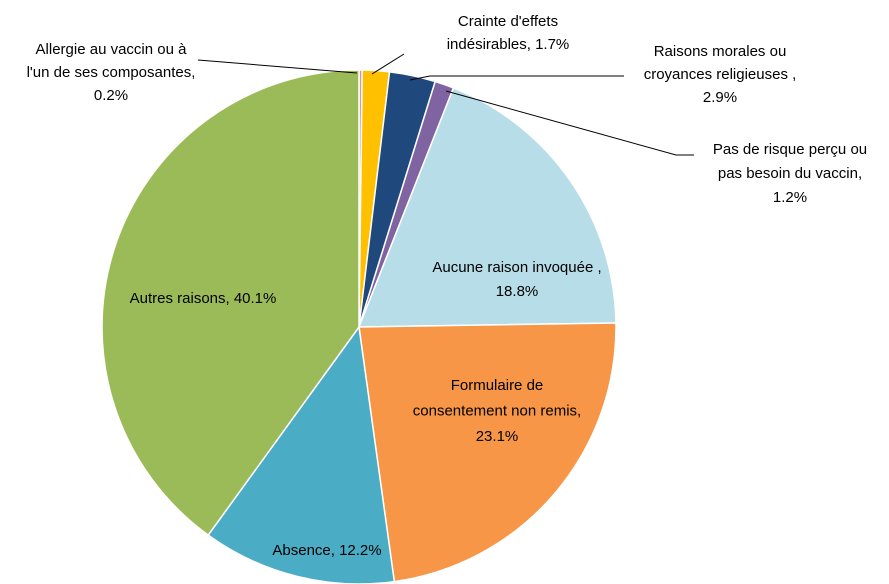 This screenshot has height=584, width=889. What do you see at coordinates (497, 410) in the screenshot?
I see `data-label: consentement non remis,` at bounding box center [497, 410].